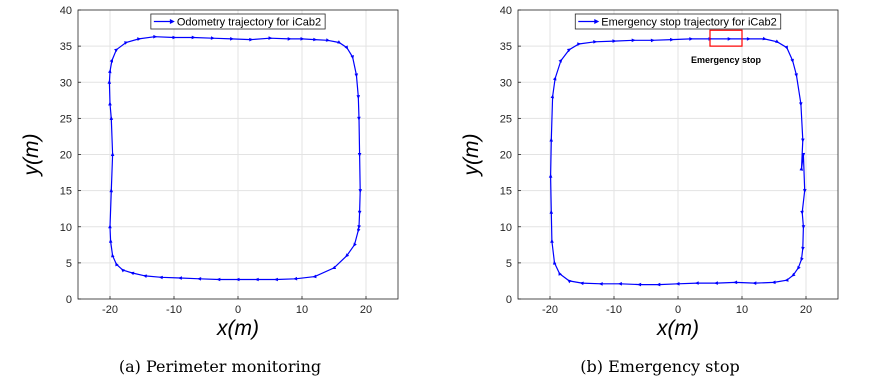  What do you see at coordinates (31, 156) in the screenshot?
I see `chart-a-y-axis-label: y(m)` at bounding box center [31, 156].